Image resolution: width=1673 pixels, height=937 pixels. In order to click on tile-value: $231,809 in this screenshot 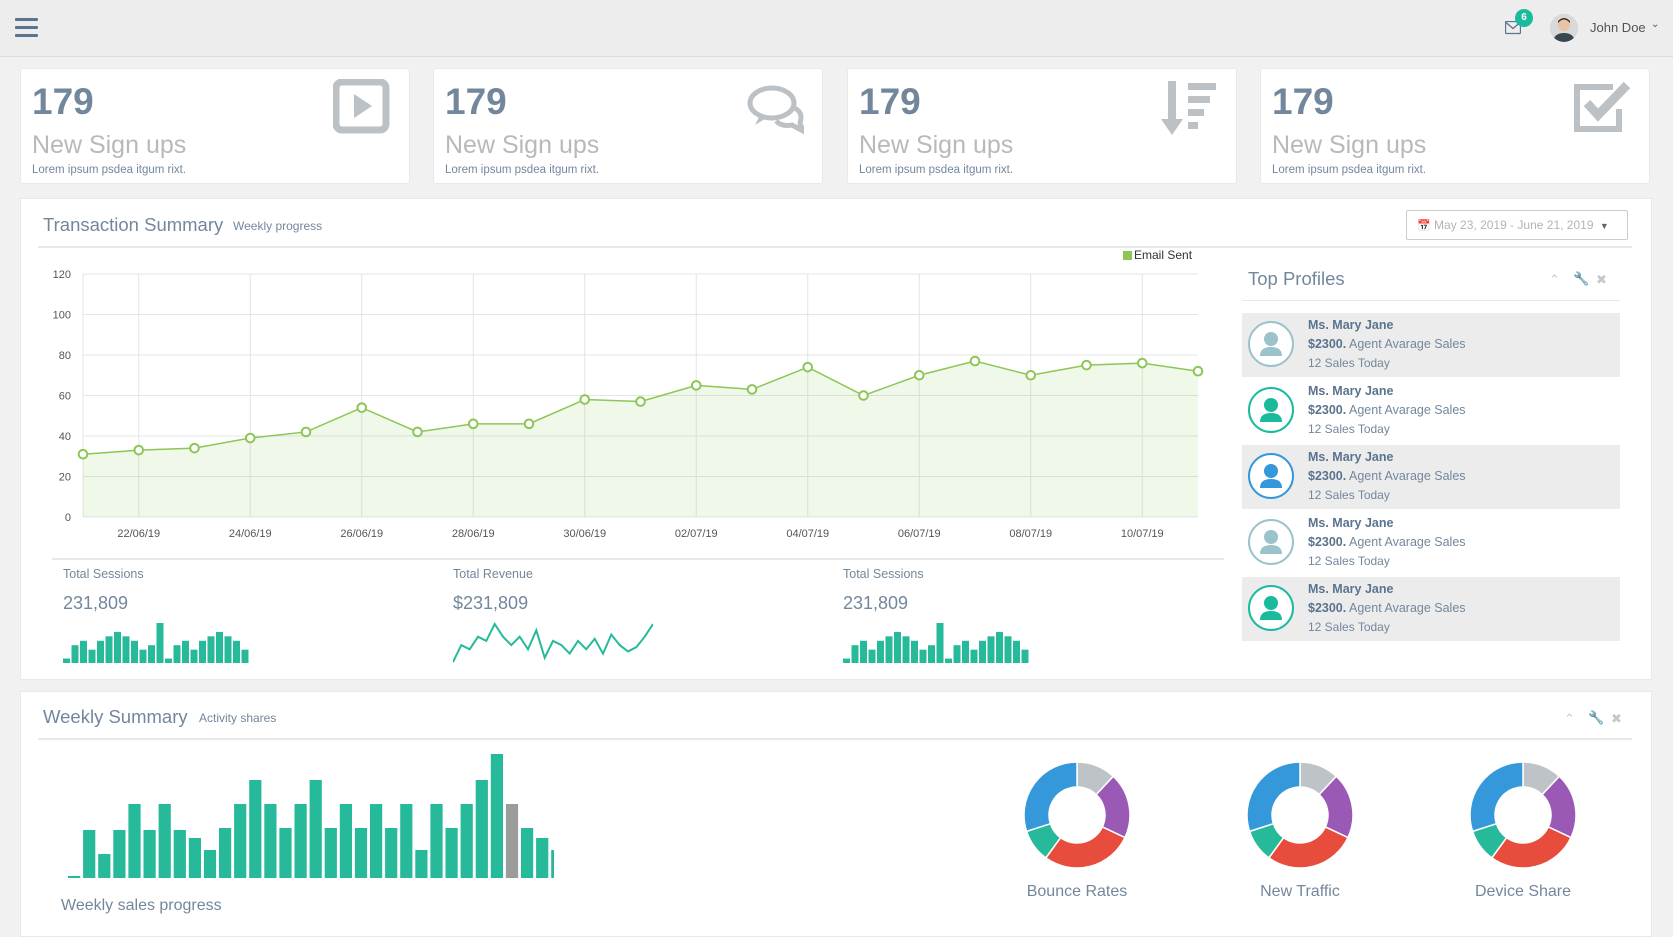, I will do `click(491, 603)`.